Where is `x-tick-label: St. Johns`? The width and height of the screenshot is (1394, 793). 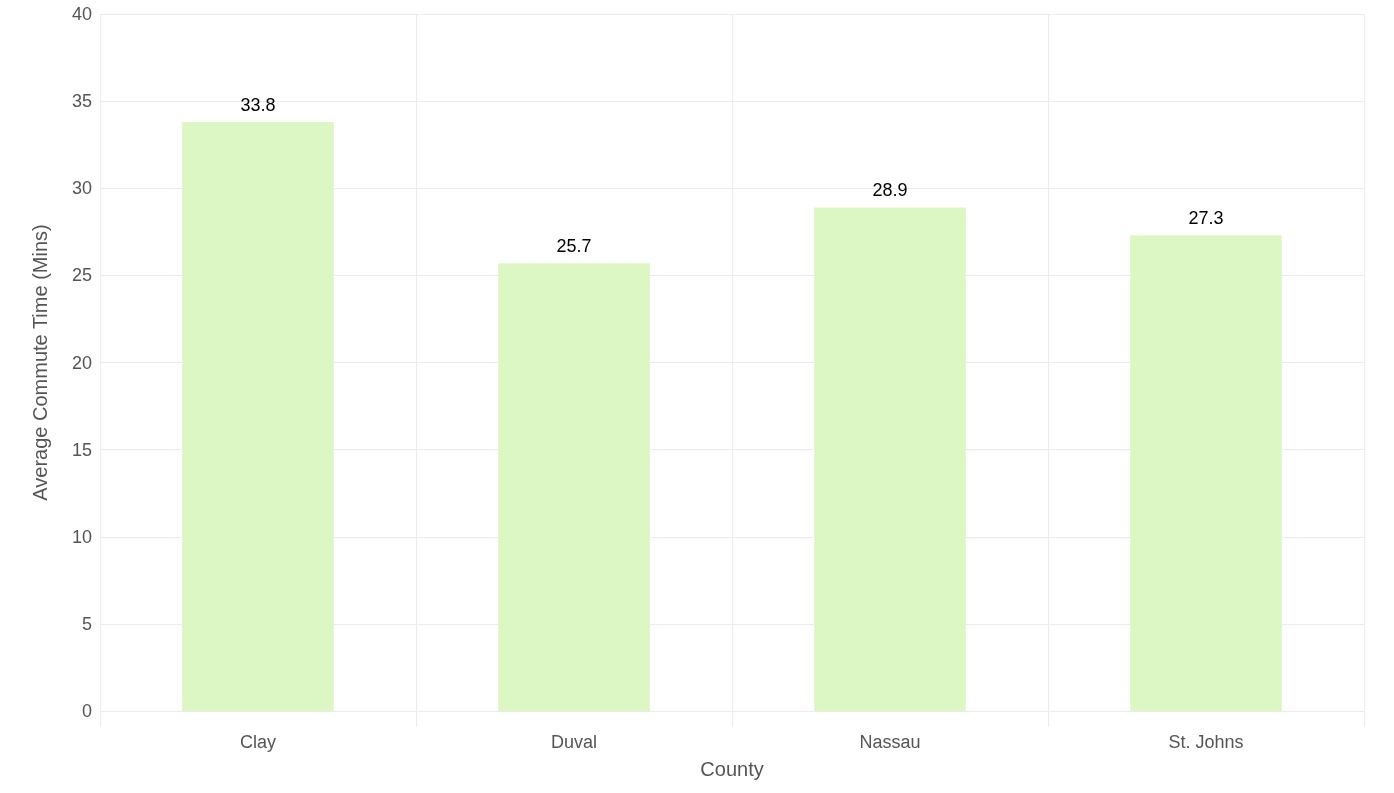
x-tick-label: St. Johns is located at coordinates (1206, 742).